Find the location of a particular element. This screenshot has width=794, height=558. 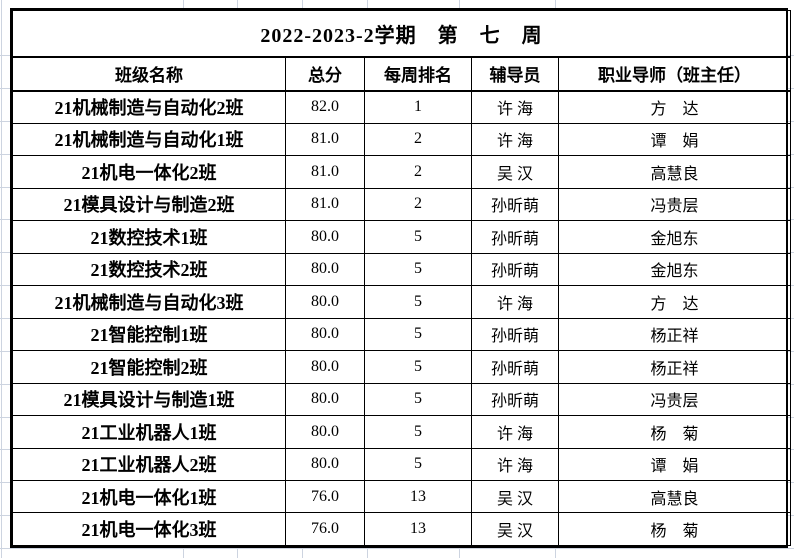

cell-class-name: 21模具设计与制造2班 is located at coordinates (149, 204).